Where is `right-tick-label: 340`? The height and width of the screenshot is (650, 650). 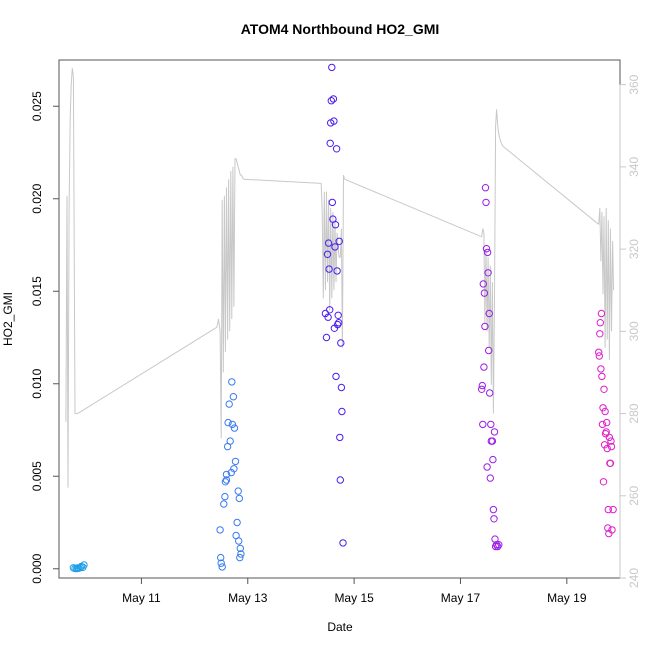
right-tick-label: 340 is located at coordinates (634, 167).